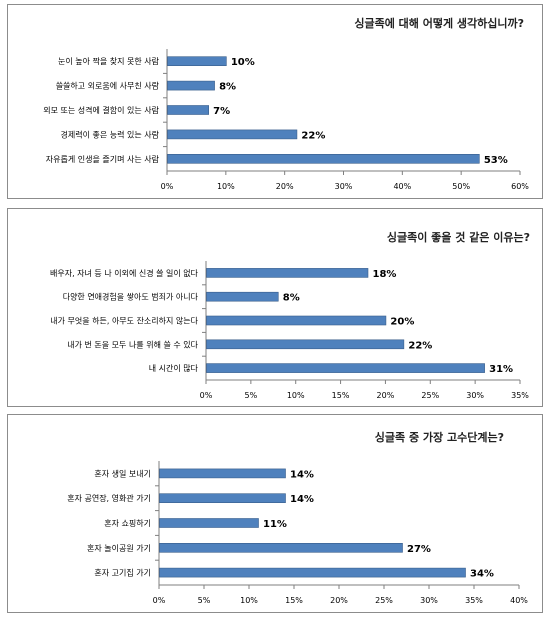 The width and height of the screenshot is (550, 618). What do you see at coordinates (384, 274) in the screenshot?
I see `data-label: 18%` at bounding box center [384, 274].